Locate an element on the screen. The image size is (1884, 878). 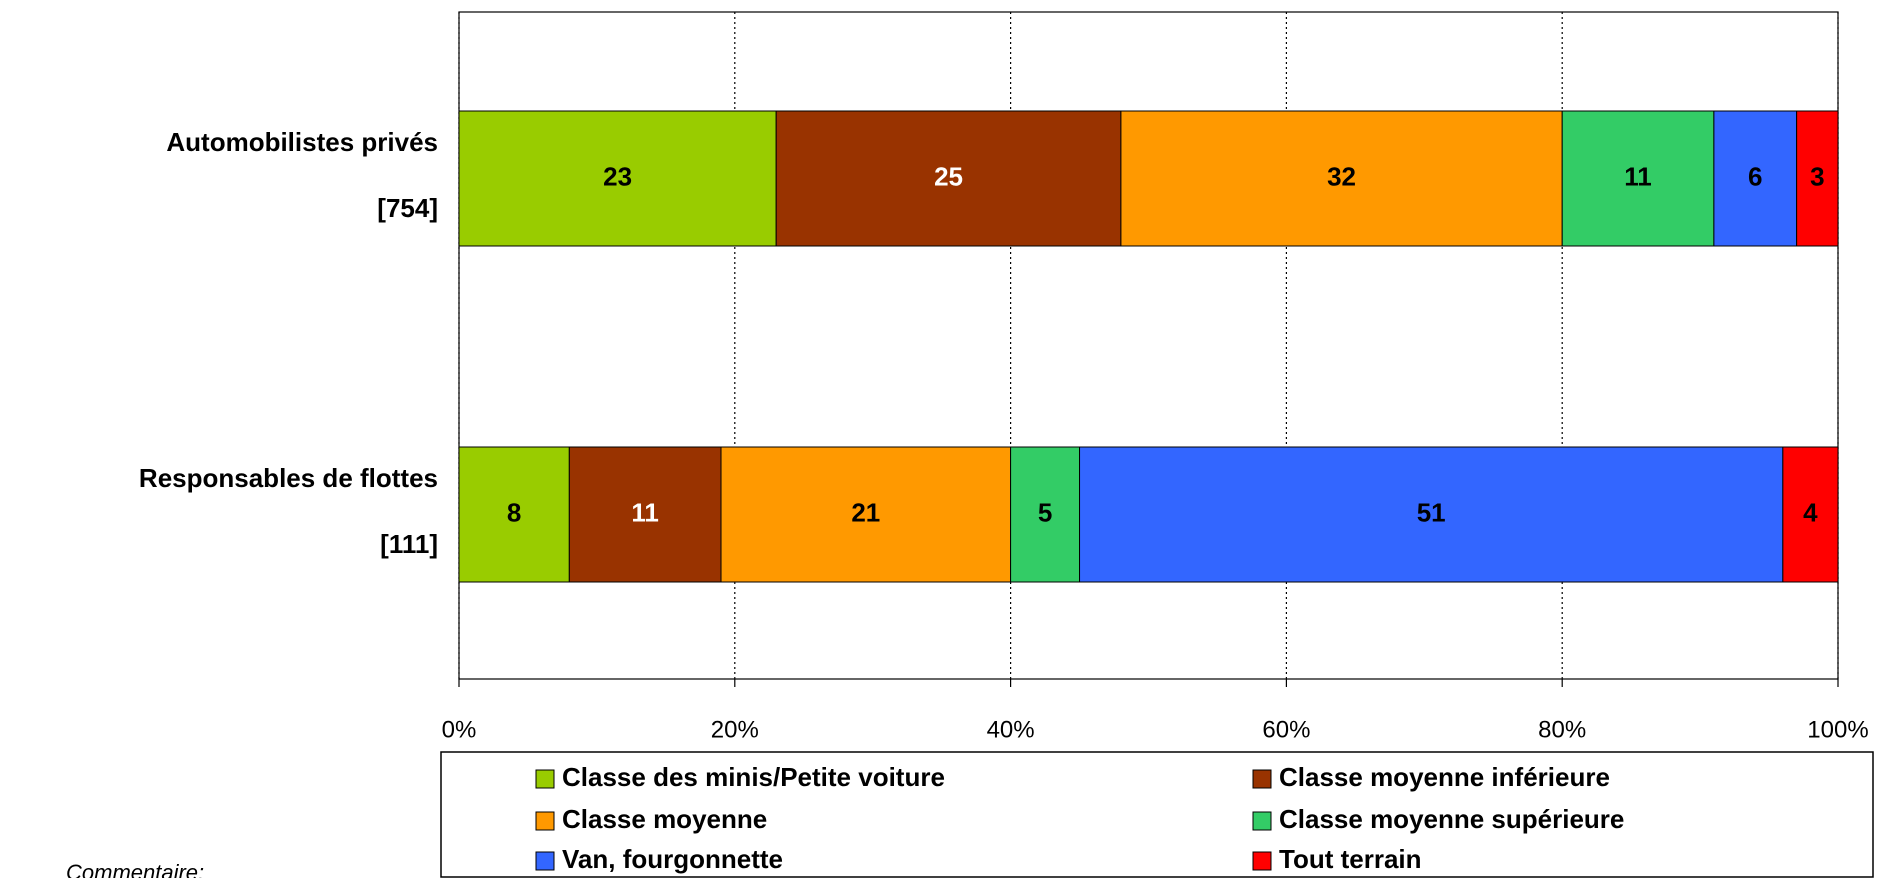
legend-label: Classe moyenne inférieure is located at coordinates (1444, 777).